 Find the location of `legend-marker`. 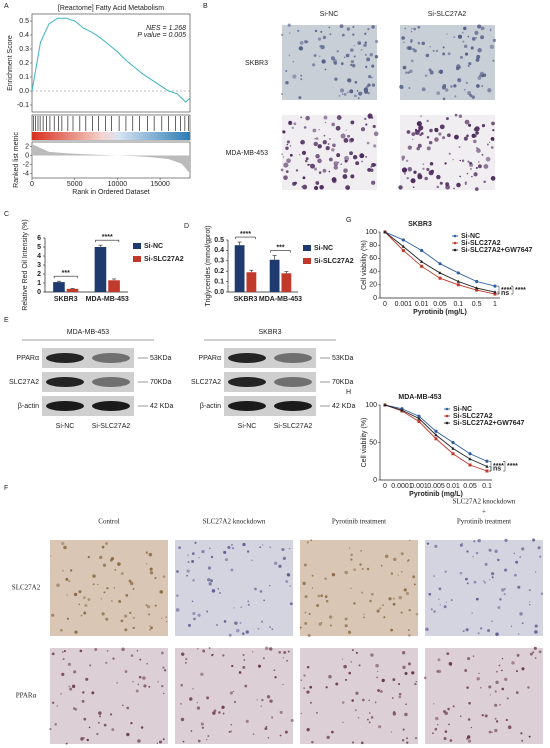

legend-marker is located at coordinates (455, 236).